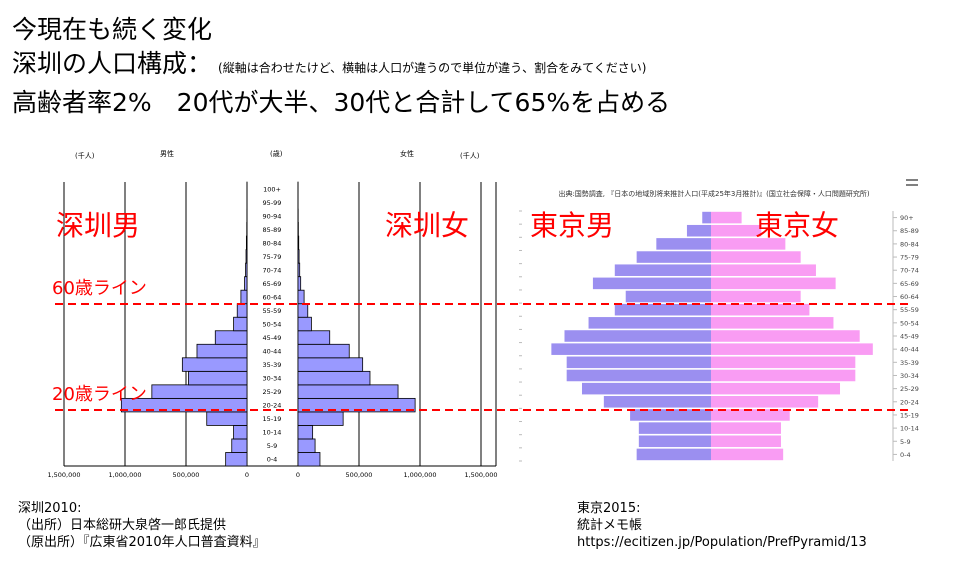  What do you see at coordinates (909, 258) in the screenshot?
I see `tk-age-label: 75-79` at bounding box center [909, 258].